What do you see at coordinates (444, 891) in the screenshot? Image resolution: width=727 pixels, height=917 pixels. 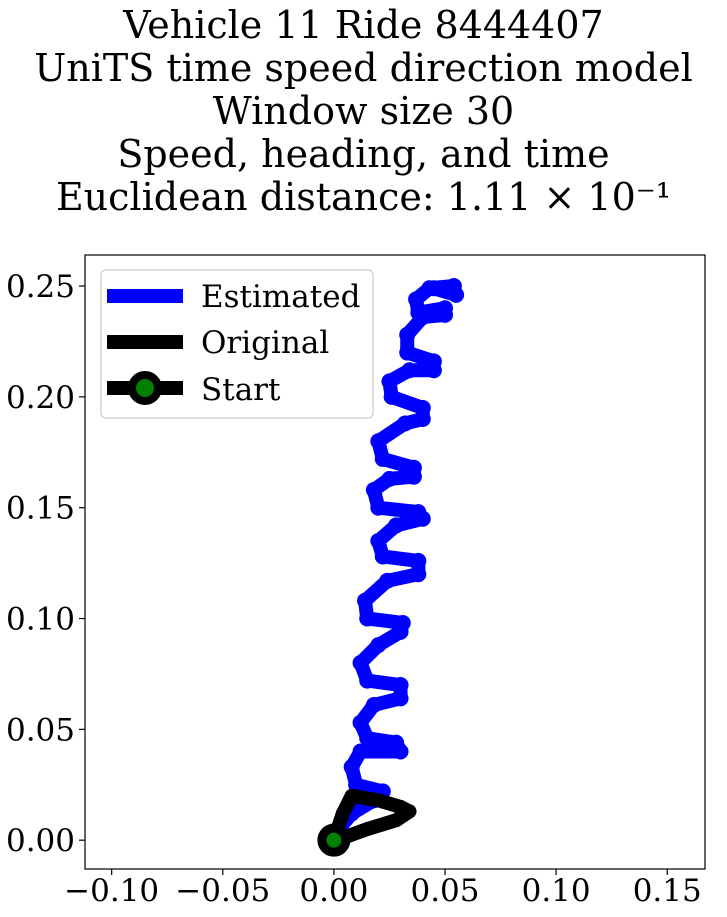 I see `x-tick-label: 0.05` at bounding box center [444, 891].